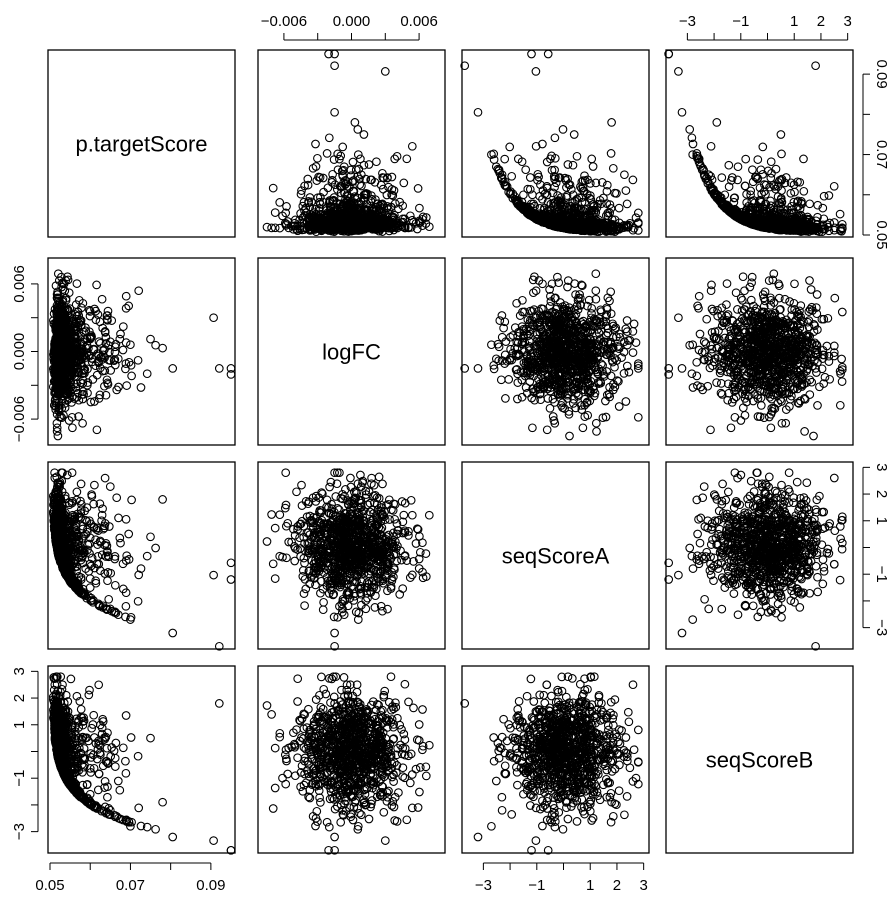  I want to click on variable-label: logFC, so click(351, 352).